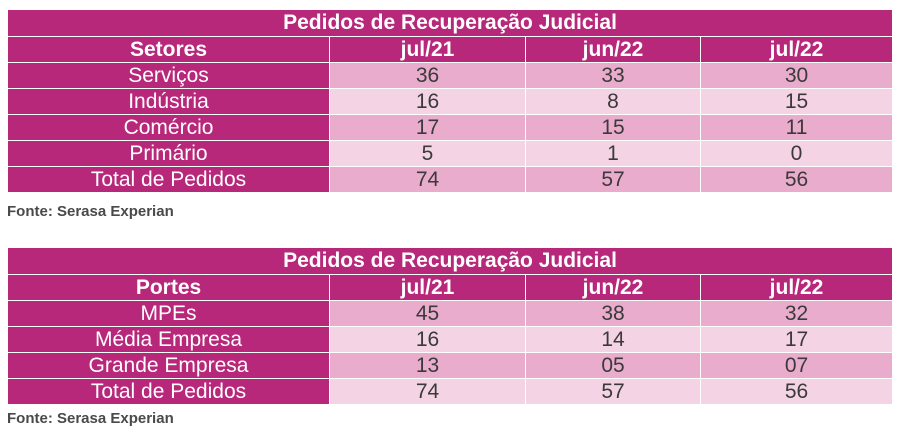 This screenshot has width=903, height=435. Describe the element at coordinates (796, 153) in the screenshot. I see `cell-value: 0` at that location.